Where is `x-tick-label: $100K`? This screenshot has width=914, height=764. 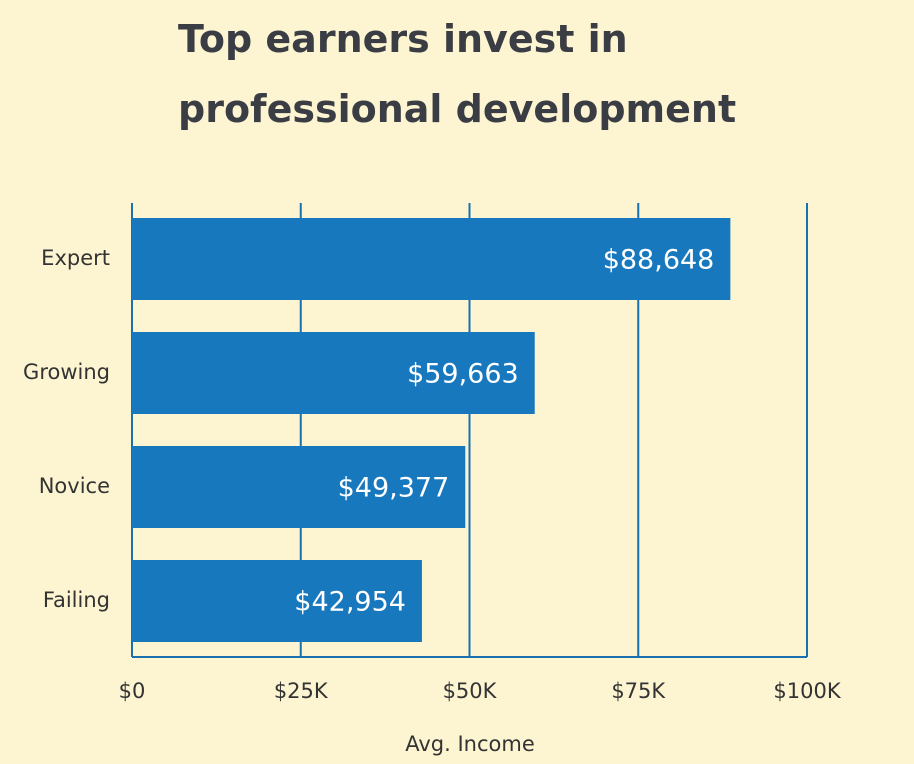 x-tick-label: $100K is located at coordinates (807, 691).